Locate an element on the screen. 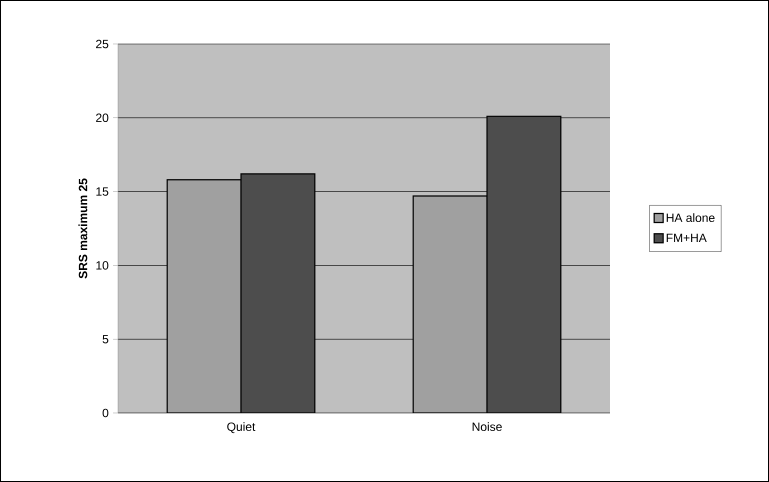  legend-label: HA alone is located at coordinates (690, 217).